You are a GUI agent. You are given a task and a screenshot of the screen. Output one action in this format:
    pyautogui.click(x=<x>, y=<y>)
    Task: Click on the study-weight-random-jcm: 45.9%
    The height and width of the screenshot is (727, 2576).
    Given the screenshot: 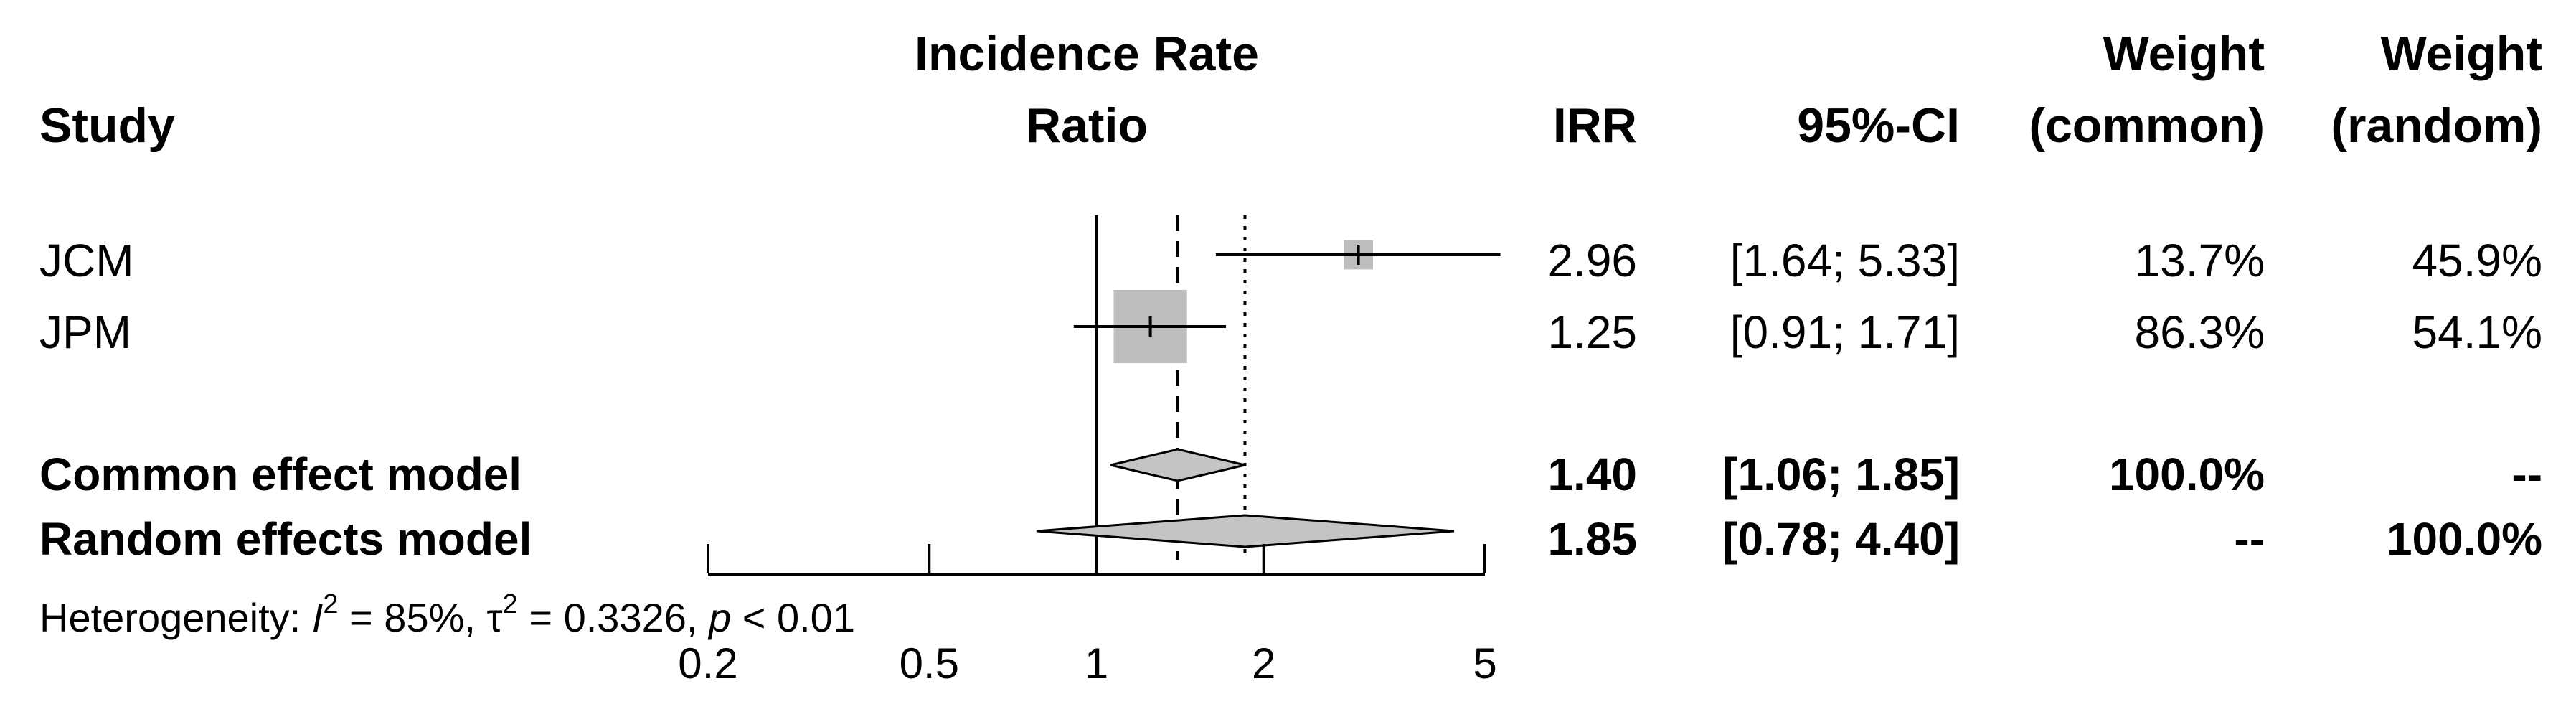 What is the action you would take?
    pyautogui.click(x=2477, y=260)
    